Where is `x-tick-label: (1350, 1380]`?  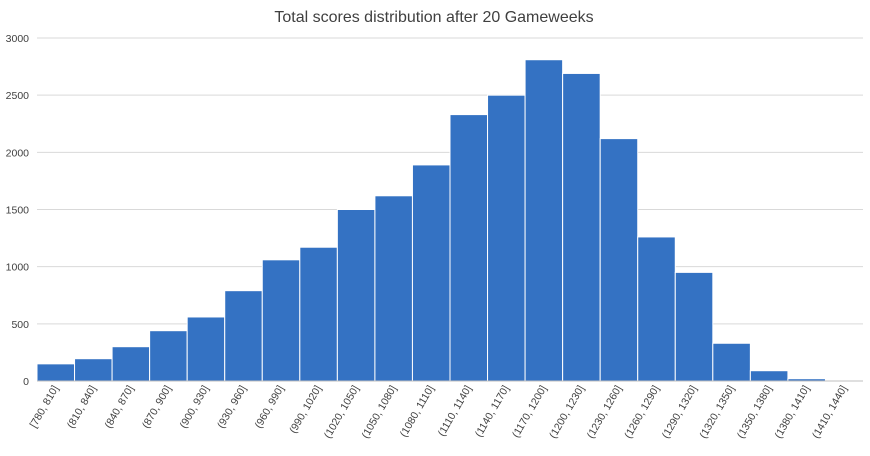 x-tick-label: (1350, 1380] is located at coordinates (755, 411).